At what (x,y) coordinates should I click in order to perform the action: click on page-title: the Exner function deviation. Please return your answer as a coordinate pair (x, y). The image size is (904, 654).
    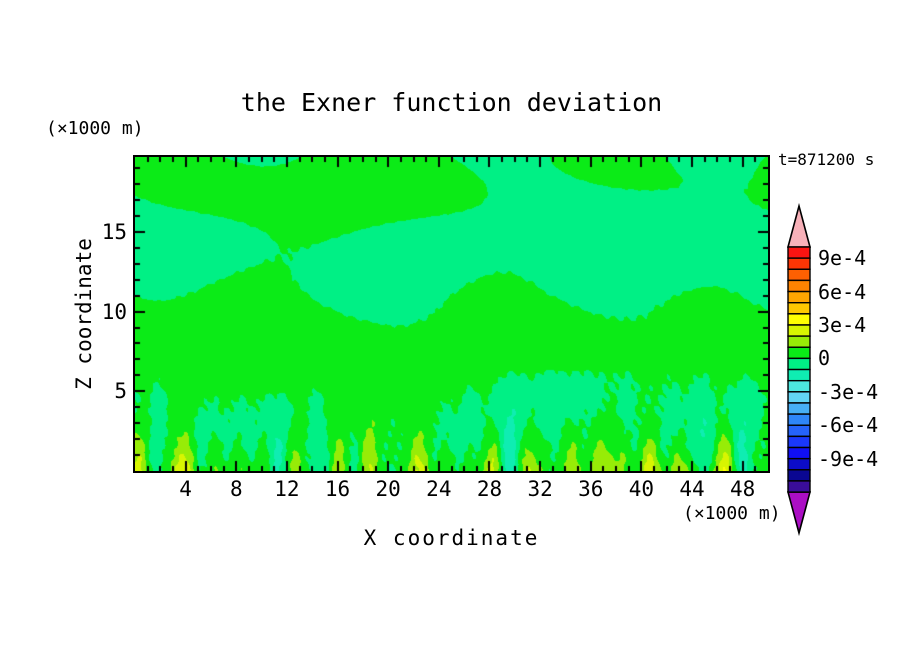
    Looking at the image, I should click on (451, 102).